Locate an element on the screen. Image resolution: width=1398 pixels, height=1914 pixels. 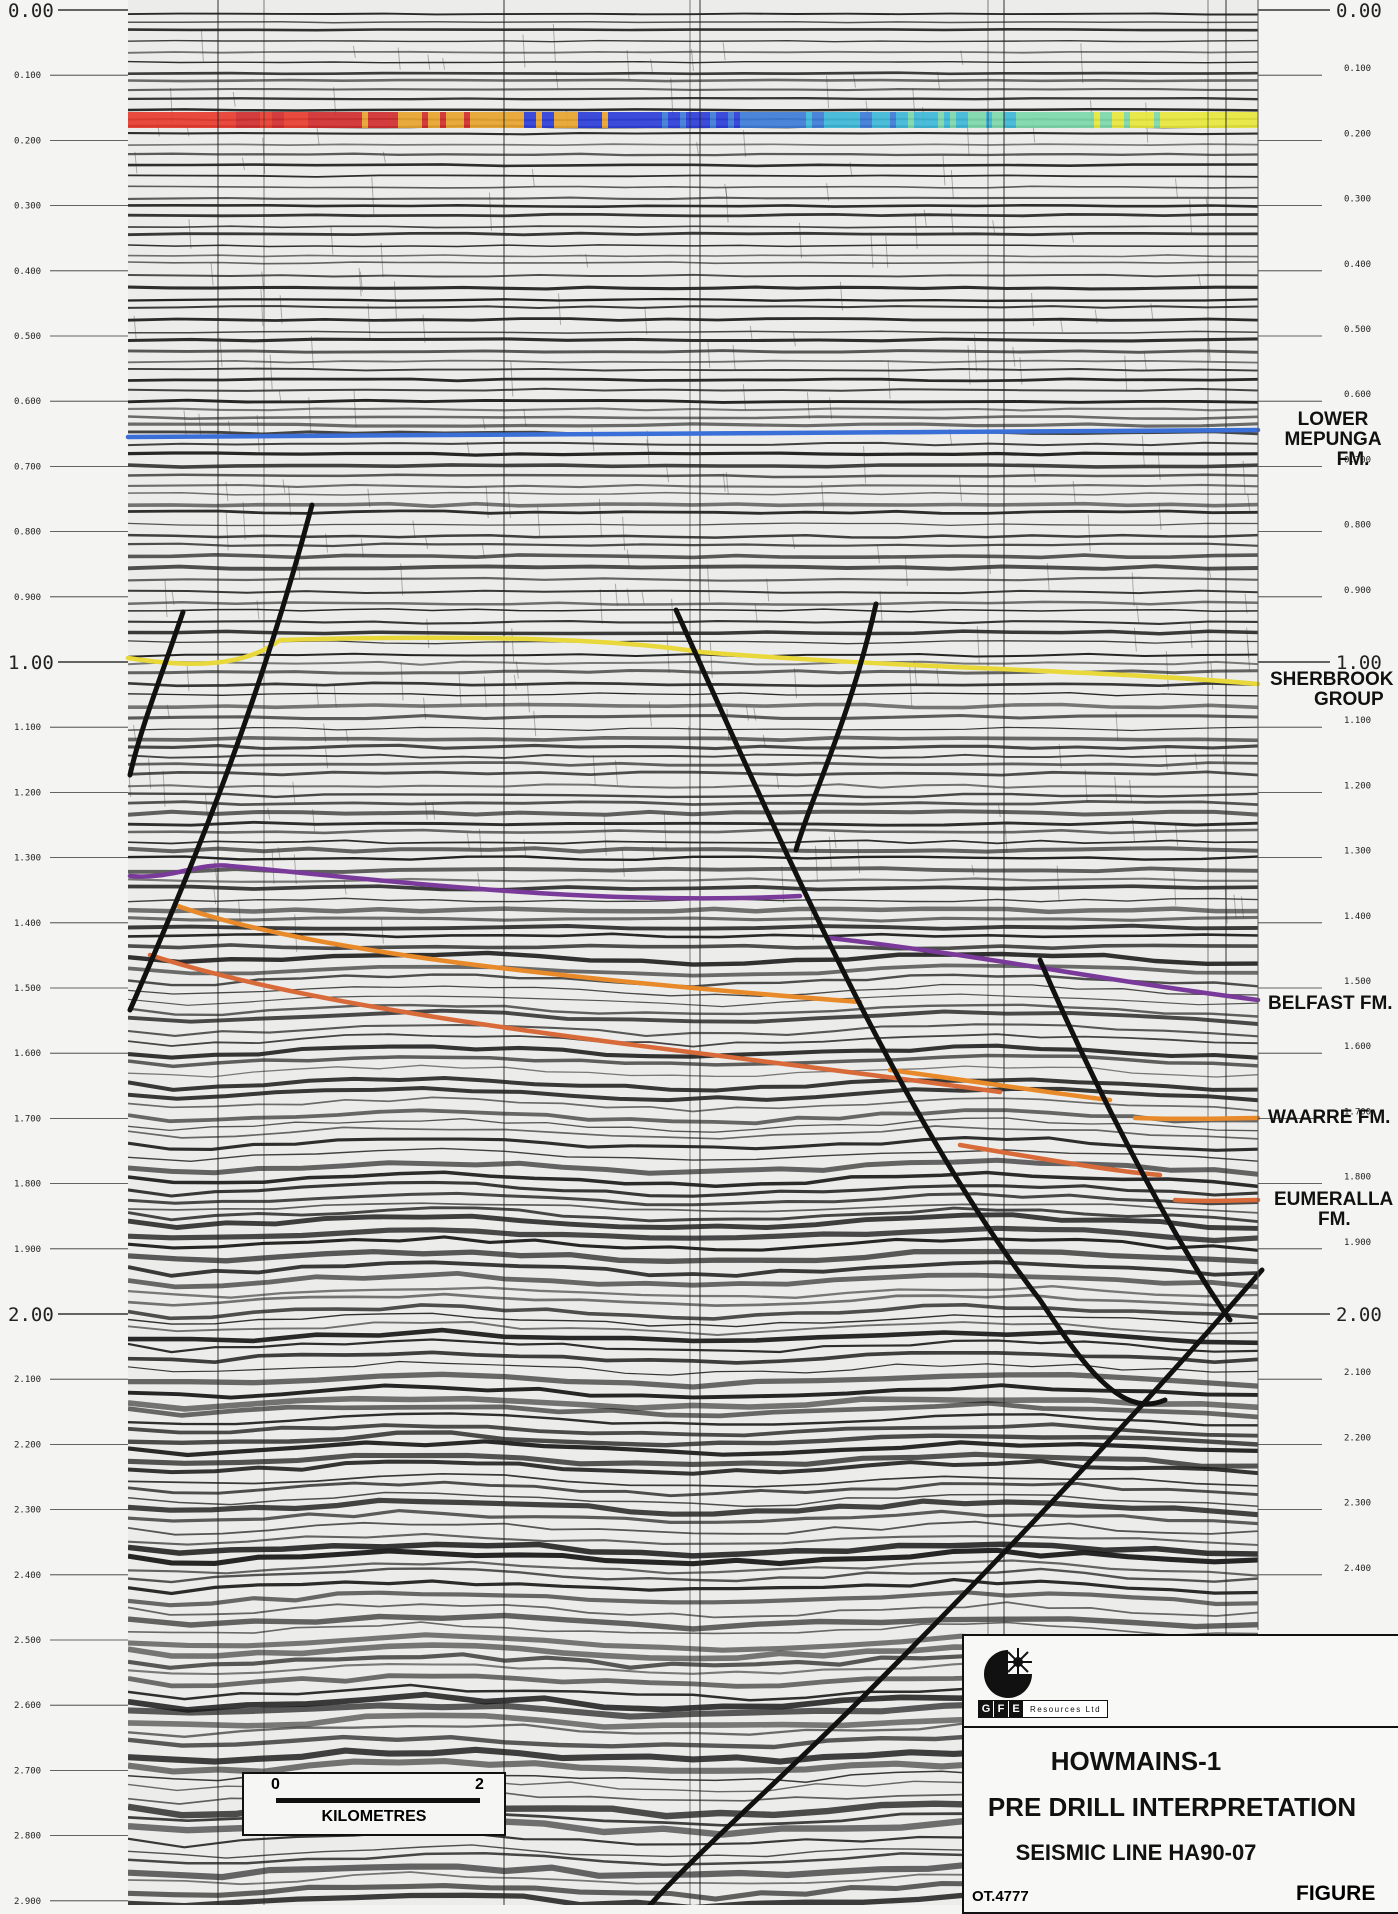
right-tick-label: 0.700 is located at coordinates (1357, 460).